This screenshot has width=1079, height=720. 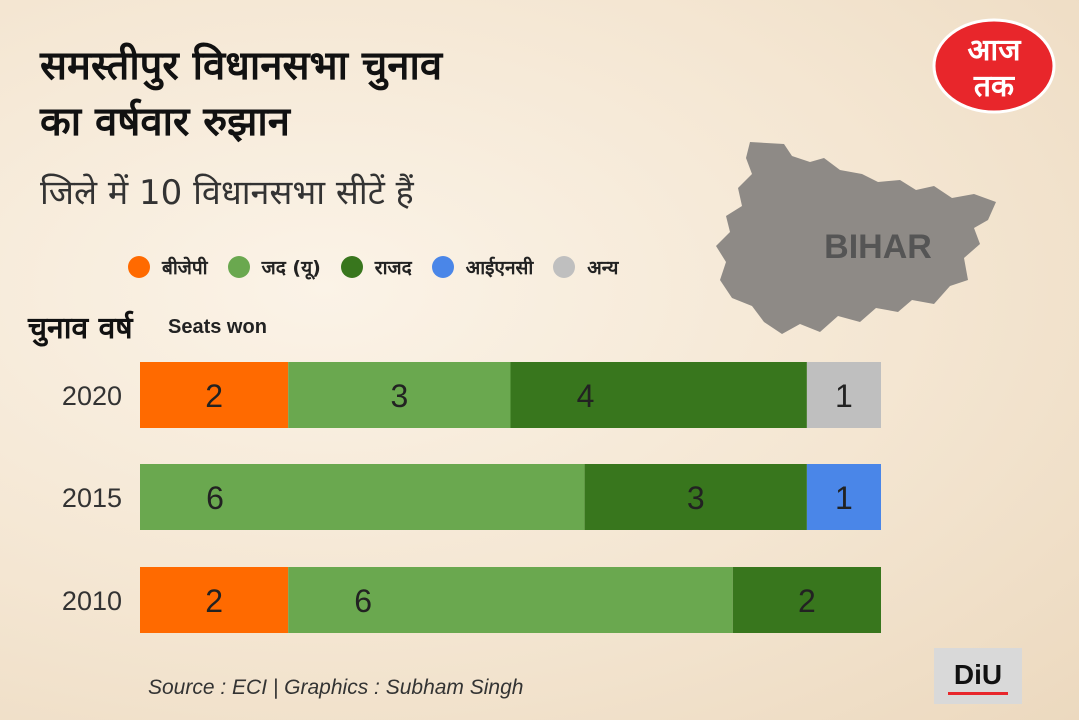 What do you see at coordinates (139, 267) in the screenshot?
I see `legend-swatch-bjp` at bounding box center [139, 267].